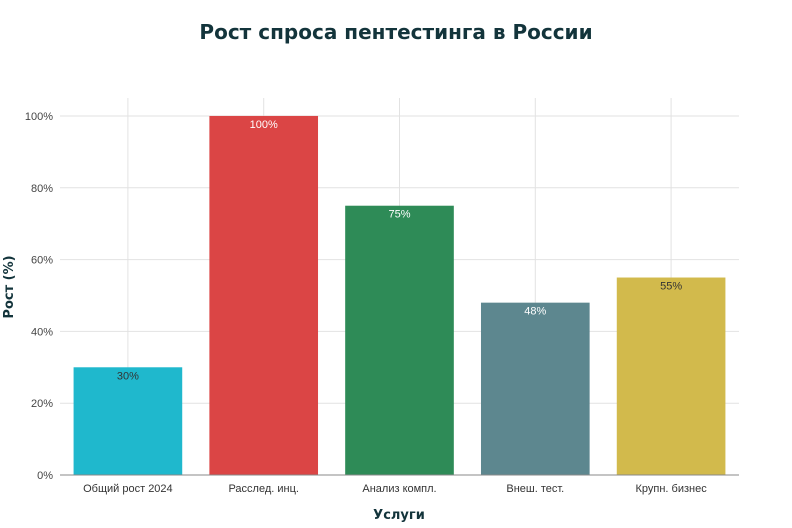 This screenshot has width=792, height=528. Describe the element at coordinates (399, 215) in the screenshot. I see `data-label: 75%` at that location.